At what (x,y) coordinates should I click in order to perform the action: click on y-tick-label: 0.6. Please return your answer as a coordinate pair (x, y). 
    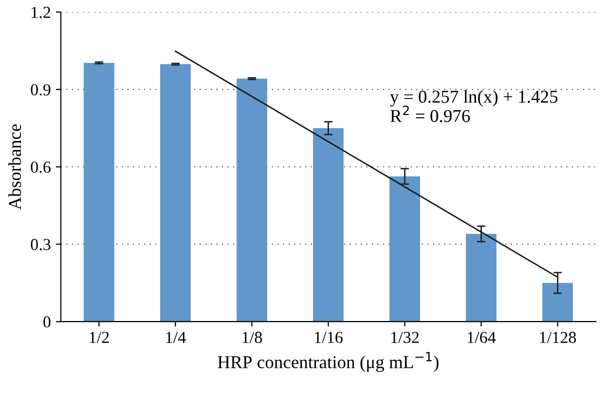
    Looking at the image, I should click on (40, 167).